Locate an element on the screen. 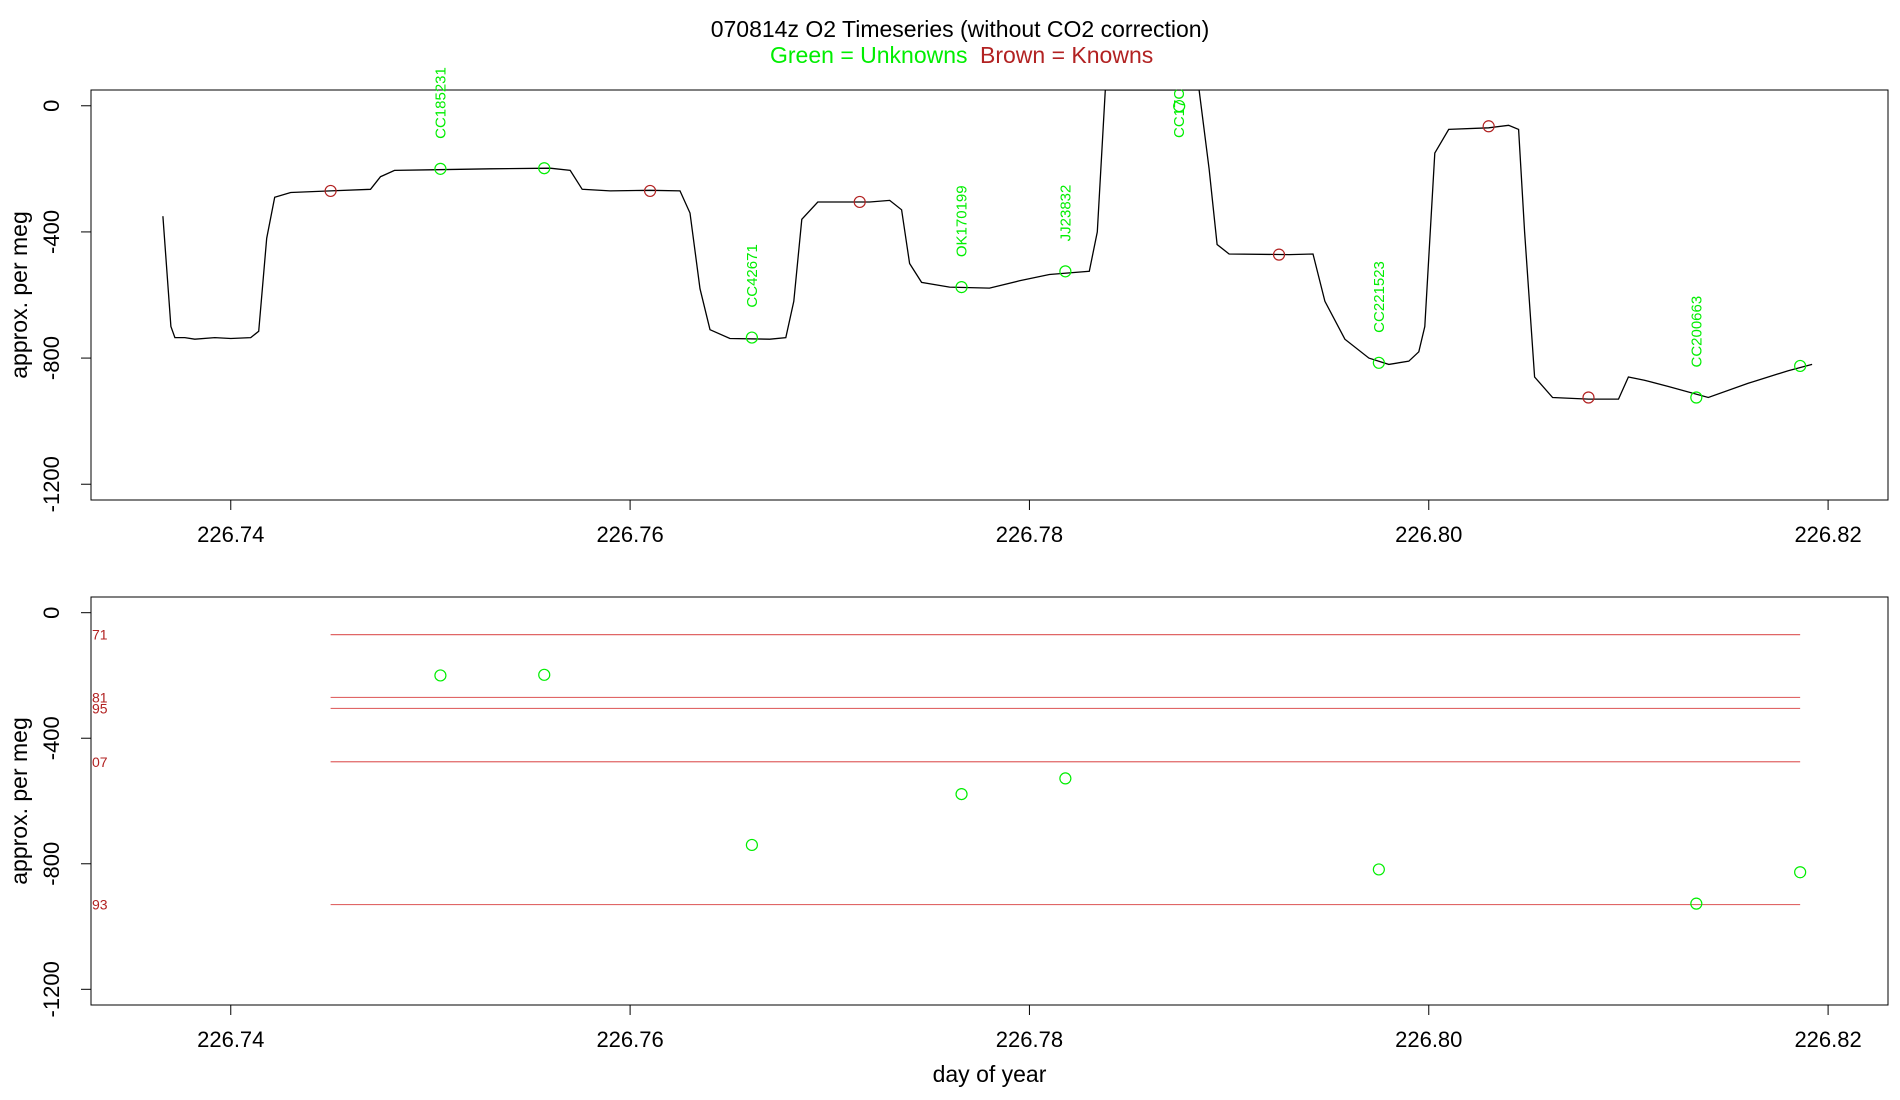  top-y-tick-label: 0 is located at coordinates (51, 106).